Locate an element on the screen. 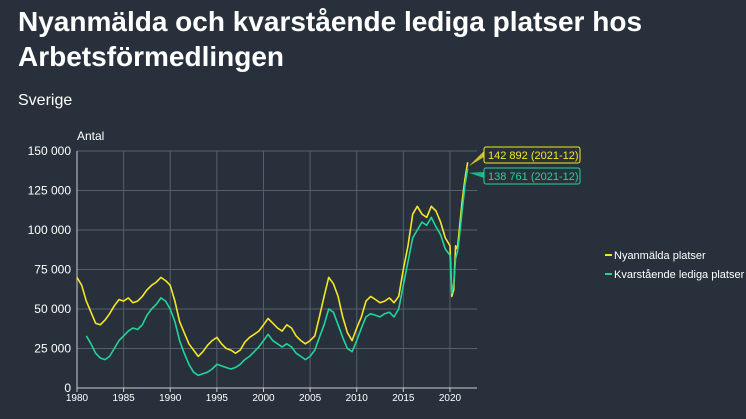 The height and width of the screenshot is (419, 746). y-tick-label: 150 000 is located at coordinates (50, 151).